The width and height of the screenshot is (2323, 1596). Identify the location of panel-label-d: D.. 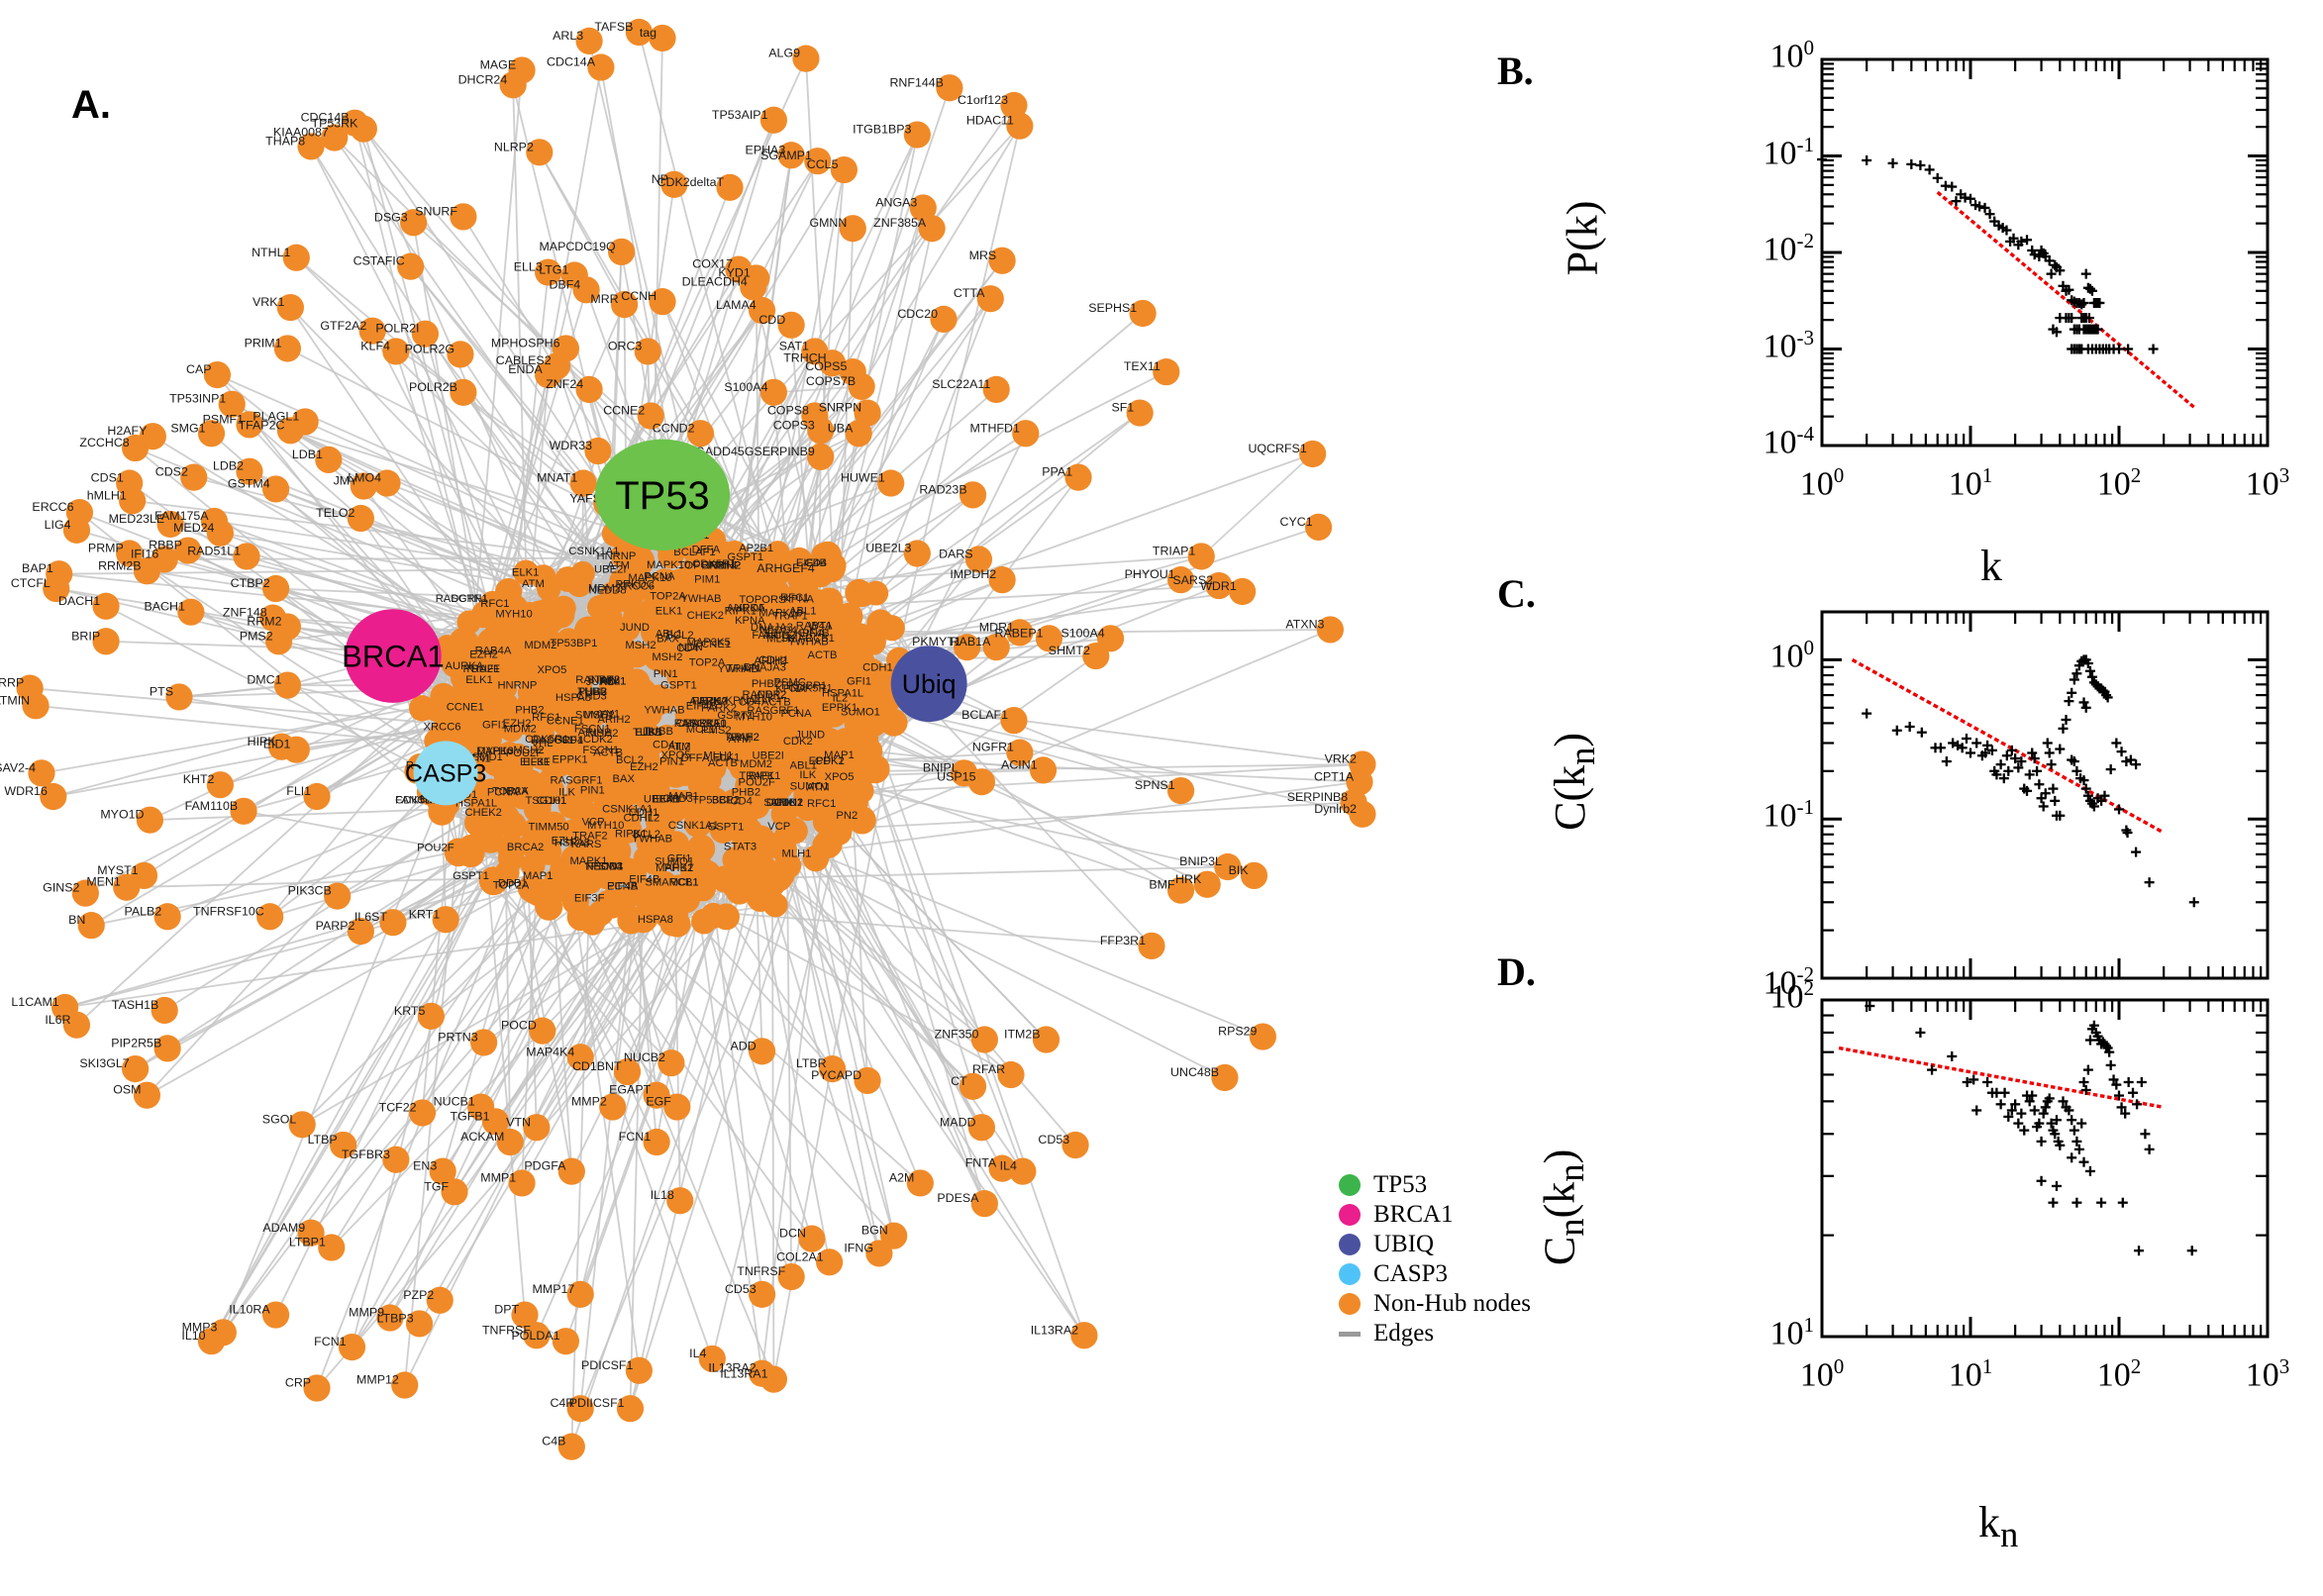
(1516, 972).